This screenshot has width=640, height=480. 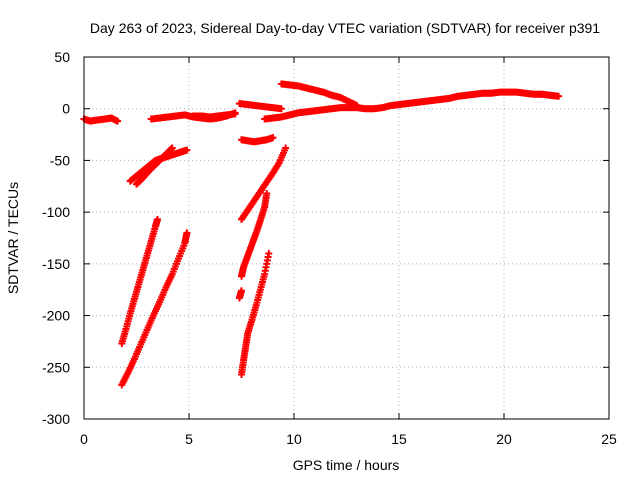 What do you see at coordinates (412, 105) in the screenshot?
I see `series-s6` at bounding box center [412, 105].